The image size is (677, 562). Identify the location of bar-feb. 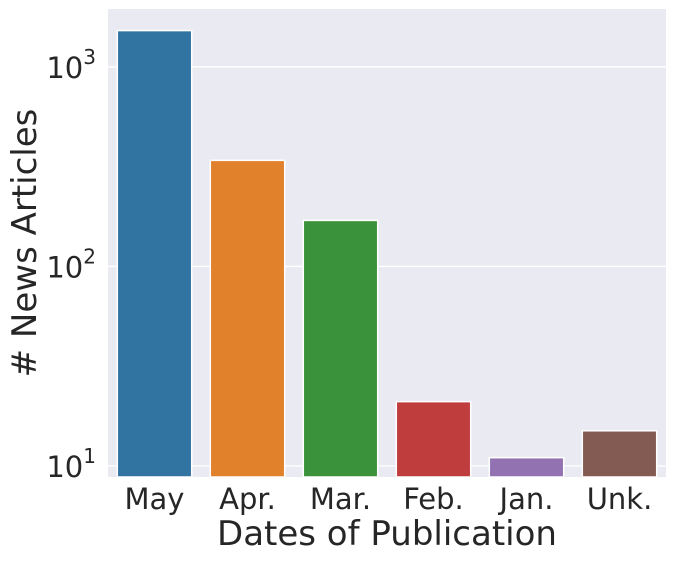
(433, 439).